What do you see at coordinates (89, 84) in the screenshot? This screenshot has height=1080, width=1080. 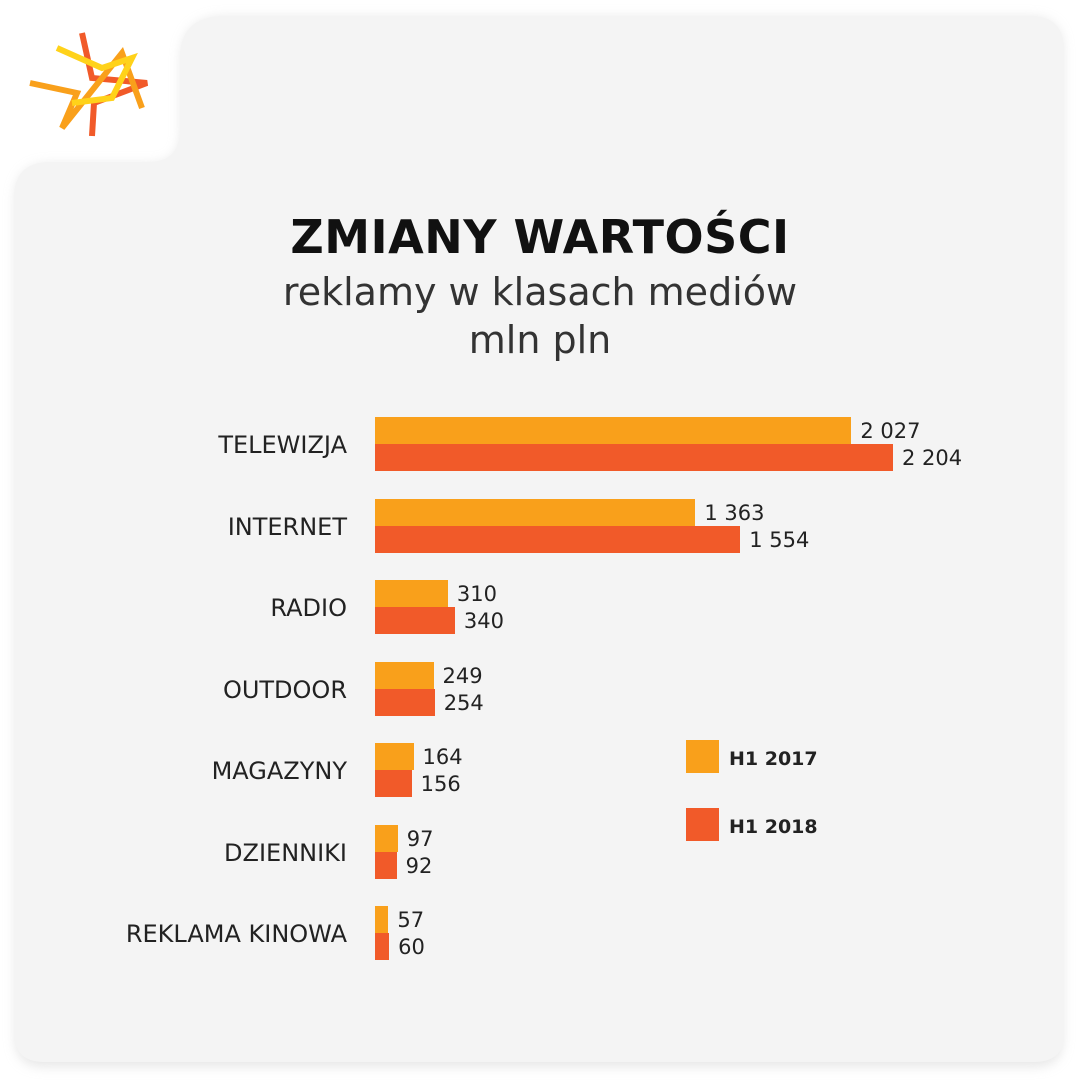 I see `star-logo` at bounding box center [89, 84].